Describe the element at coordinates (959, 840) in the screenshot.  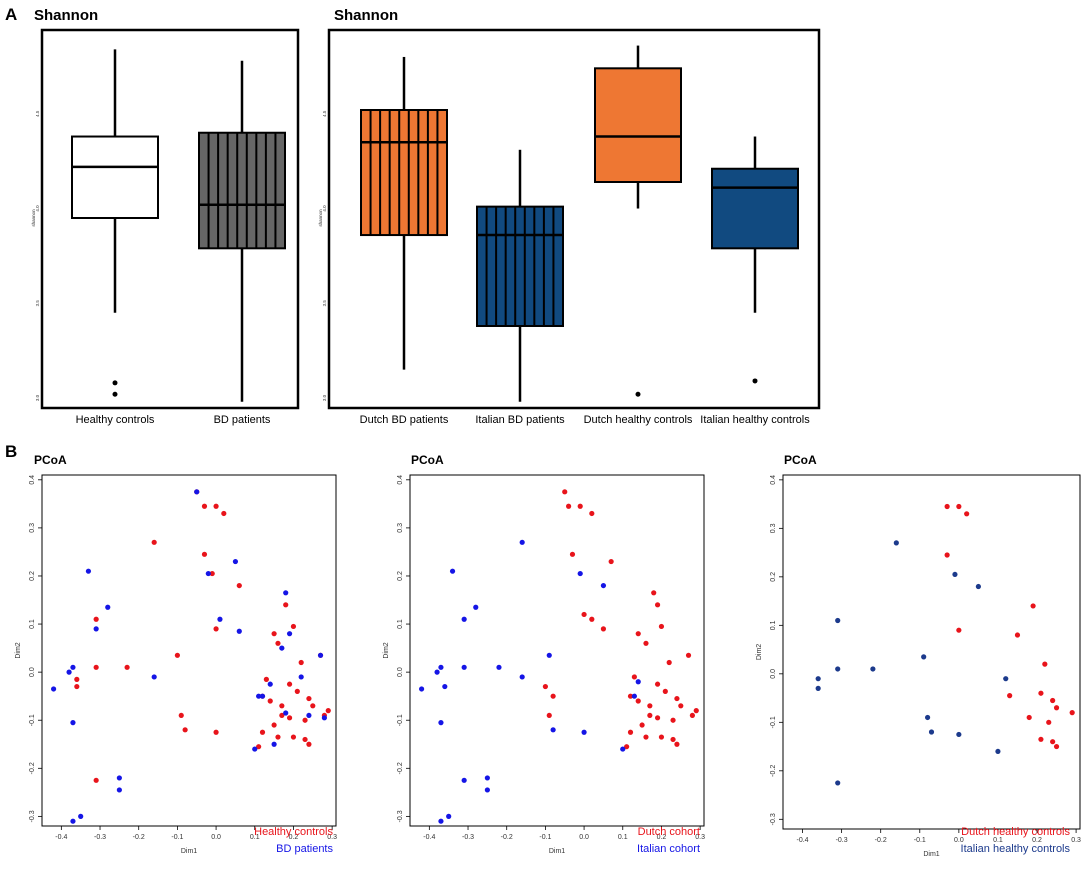
I see `x-tick-label: 0.0` at that location.